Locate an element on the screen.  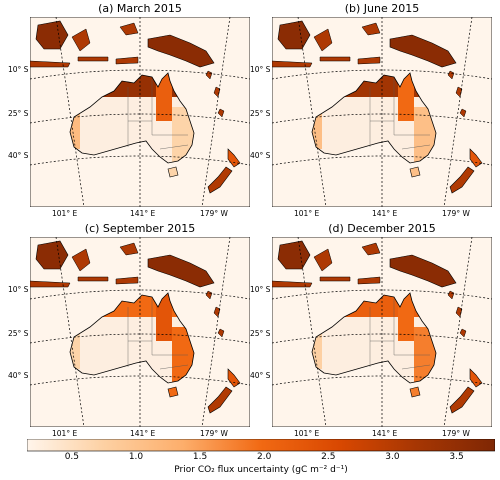
panel-title: (a) March 2015 is located at coordinates (140, 8).